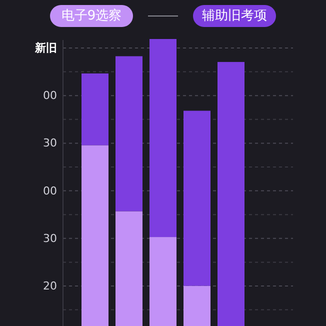  I want to click on text: 辅助旧考项, so click(234, 16).